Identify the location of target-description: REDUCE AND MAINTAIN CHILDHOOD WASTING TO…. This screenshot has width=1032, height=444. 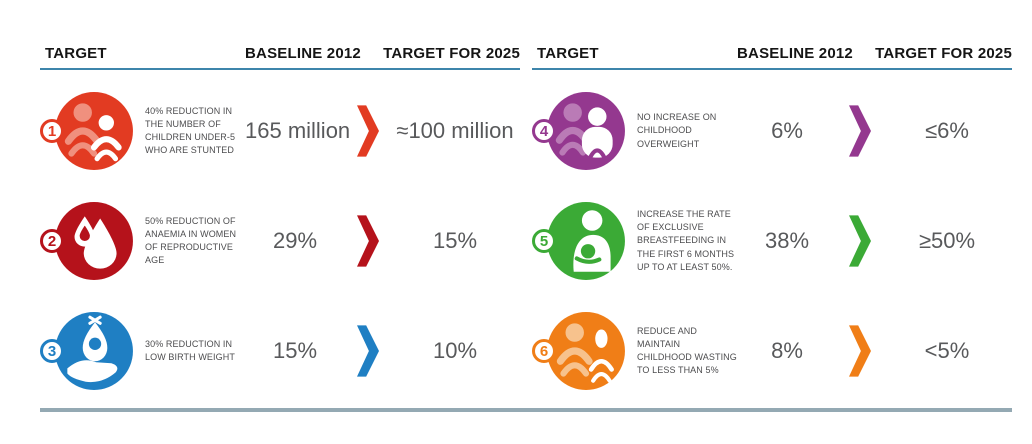
(687, 350).